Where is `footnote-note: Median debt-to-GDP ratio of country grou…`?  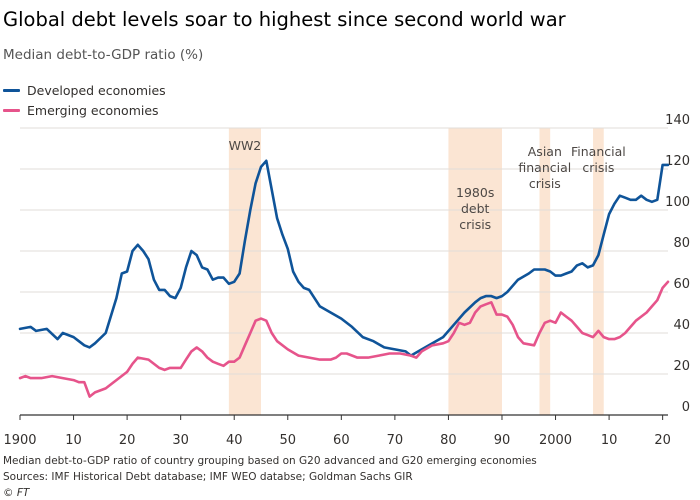 footnote-note: Median debt-to-GDP ratio of country grou… is located at coordinates (270, 461).